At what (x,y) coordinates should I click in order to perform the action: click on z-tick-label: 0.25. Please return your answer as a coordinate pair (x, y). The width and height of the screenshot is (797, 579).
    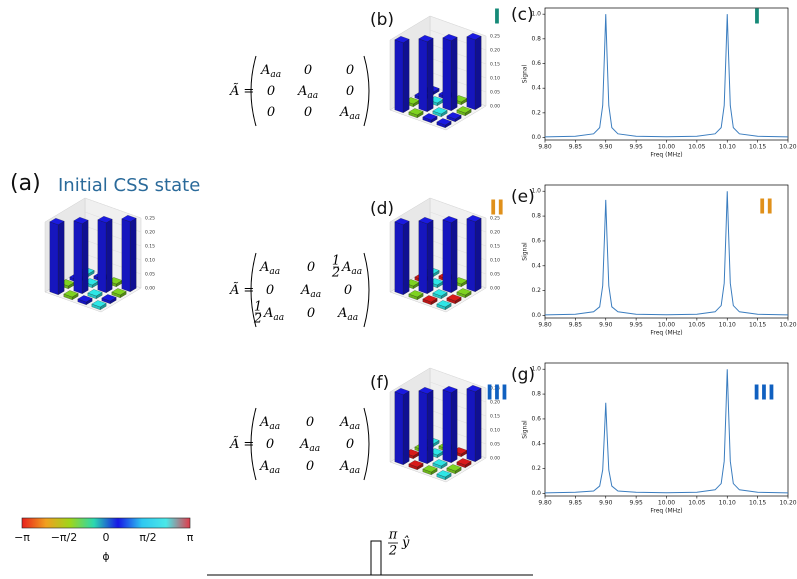
    Looking at the image, I should click on (495, 37).